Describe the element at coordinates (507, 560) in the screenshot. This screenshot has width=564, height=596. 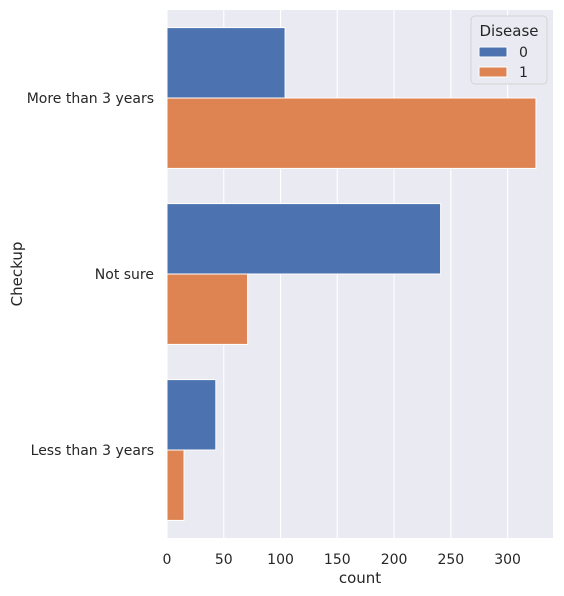
I see `x-tick-label: 300` at that location.